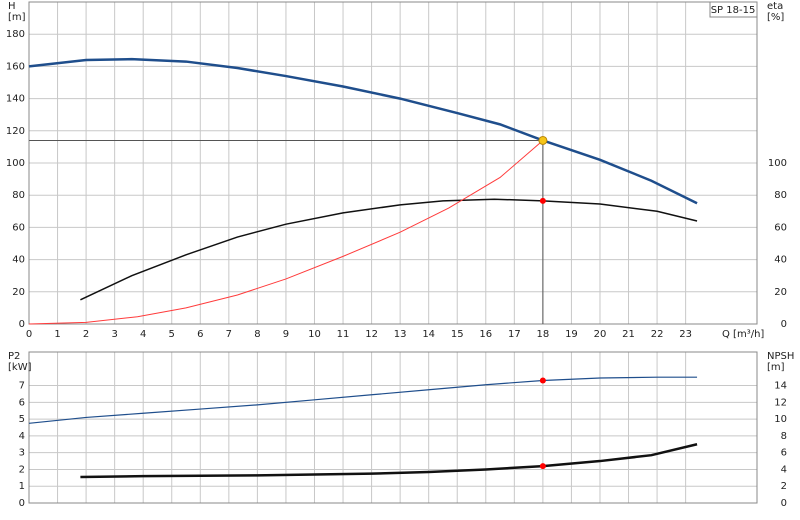  I want to click on x-tick-label: 4, so click(143, 334).